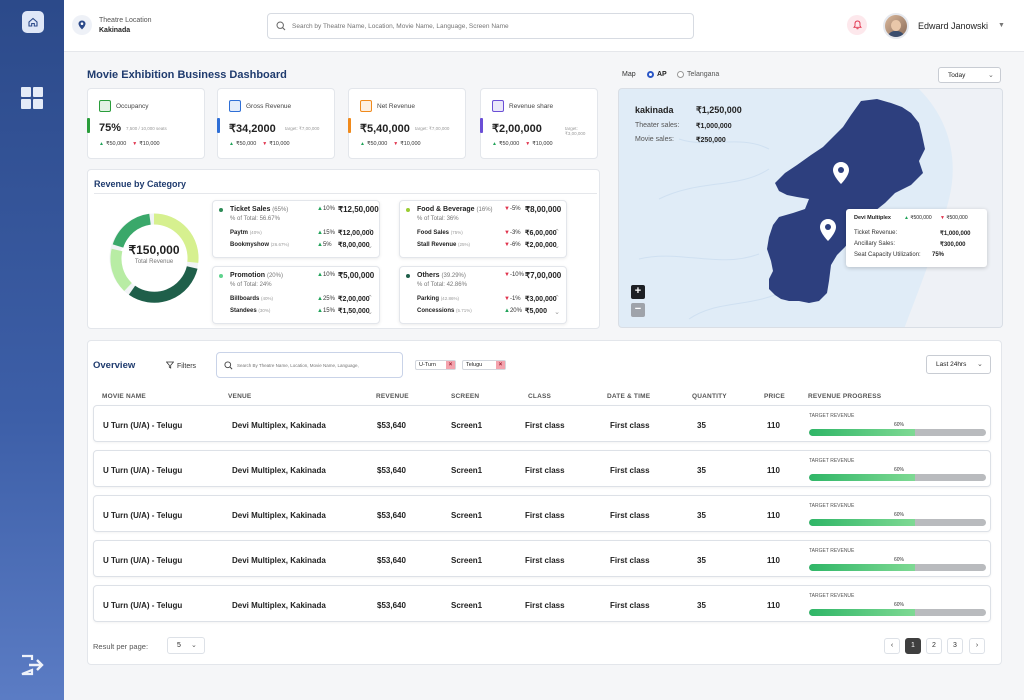 Image resolution: width=1024 pixels, height=700 pixels. What do you see at coordinates (638, 292) in the screenshot?
I see `zoom-in-button: +` at bounding box center [638, 292].